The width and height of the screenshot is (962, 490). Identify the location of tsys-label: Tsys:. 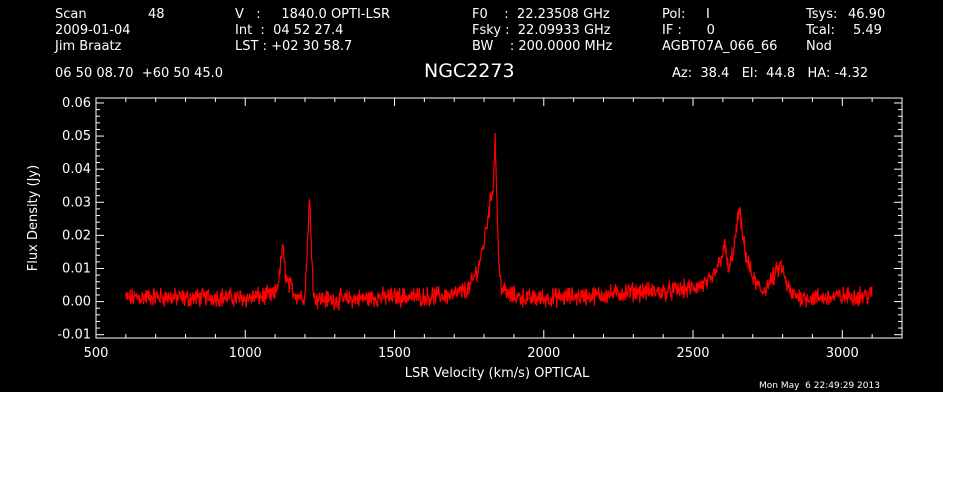
(822, 14).